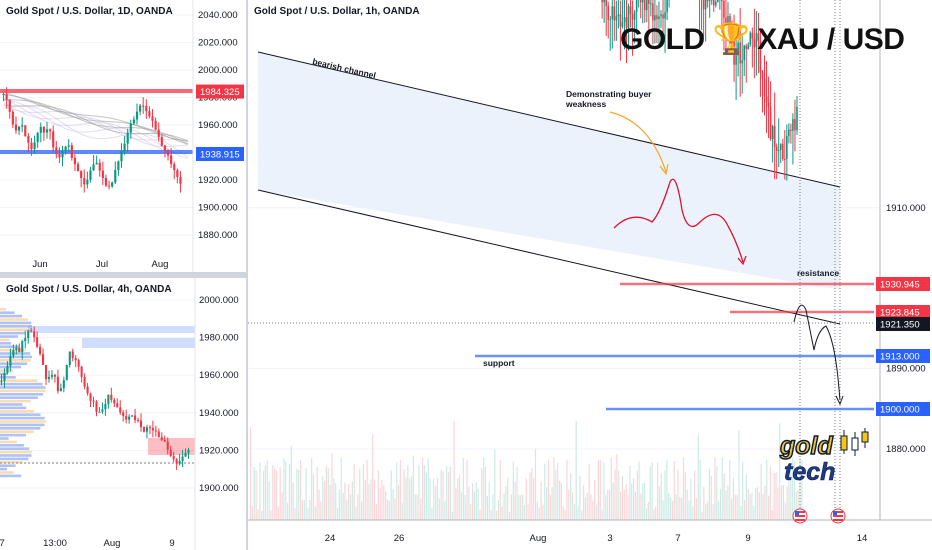 This screenshot has height=550, width=932. I want to click on h4-chart-title: Gold Spot / U.S. Dollar, 4h, OANDA, so click(89, 289).